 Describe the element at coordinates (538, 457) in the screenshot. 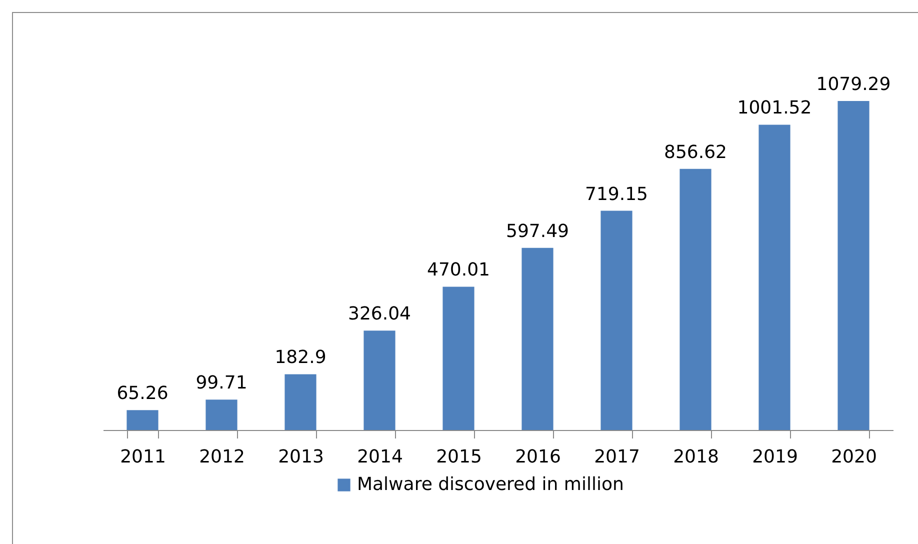

I see `x-tick-label: 2016` at that location.